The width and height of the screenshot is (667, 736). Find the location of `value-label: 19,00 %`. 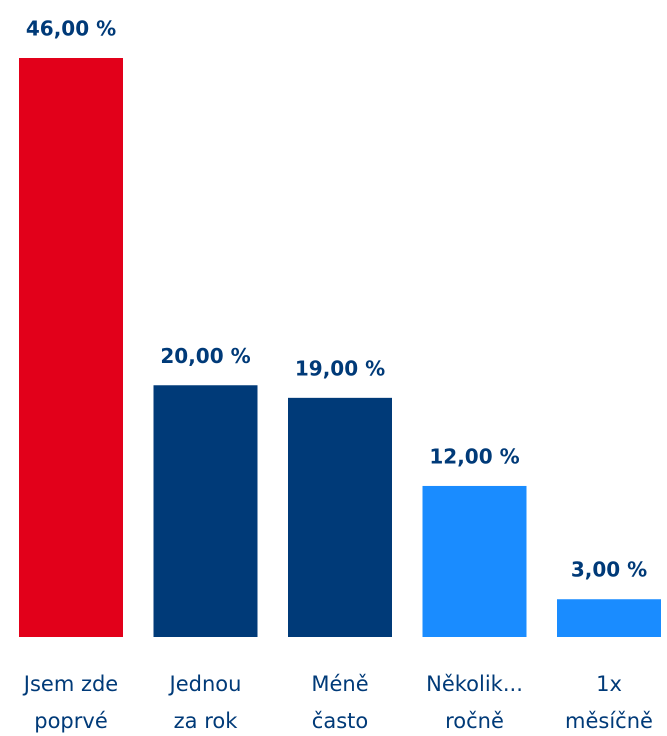

value-label: 19,00 % is located at coordinates (340, 368).